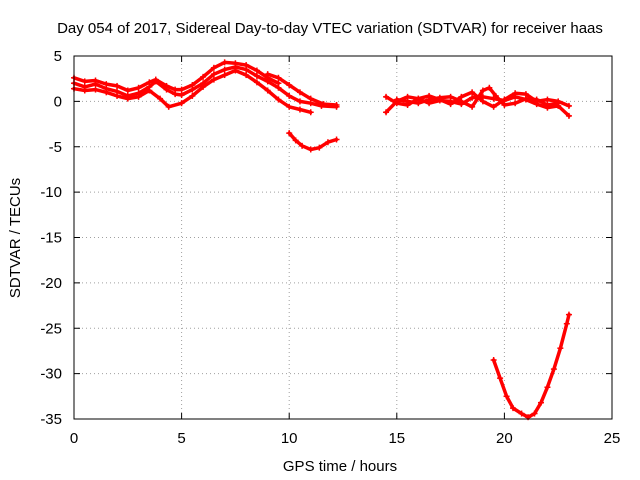 The height and width of the screenshot is (480, 640). I want to click on x-tick-labels: 0 5 10 15 20 25, so click(345, 438).